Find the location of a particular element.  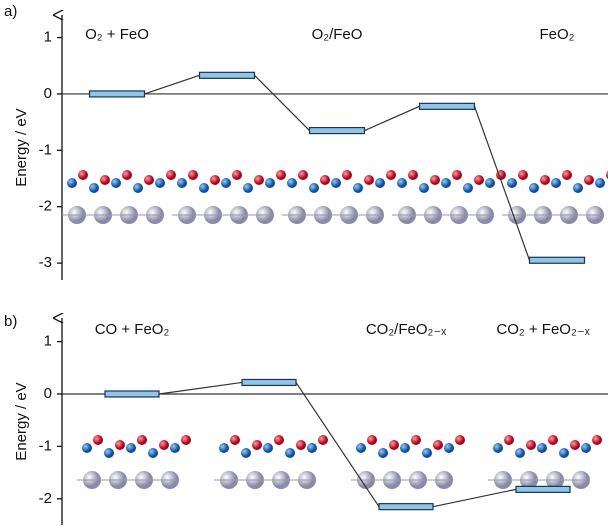

state-label: O₂ + FeO is located at coordinates (117, 34).